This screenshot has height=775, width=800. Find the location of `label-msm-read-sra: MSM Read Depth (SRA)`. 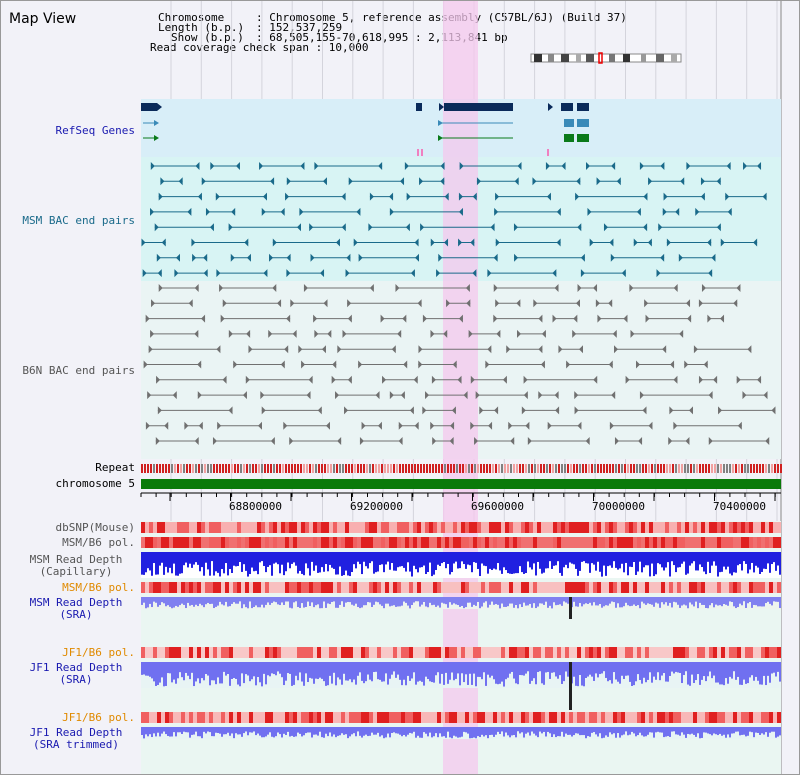

label-msm-read-sra: MSM Read Depth (SRA) is located at coordinates (76, 609).